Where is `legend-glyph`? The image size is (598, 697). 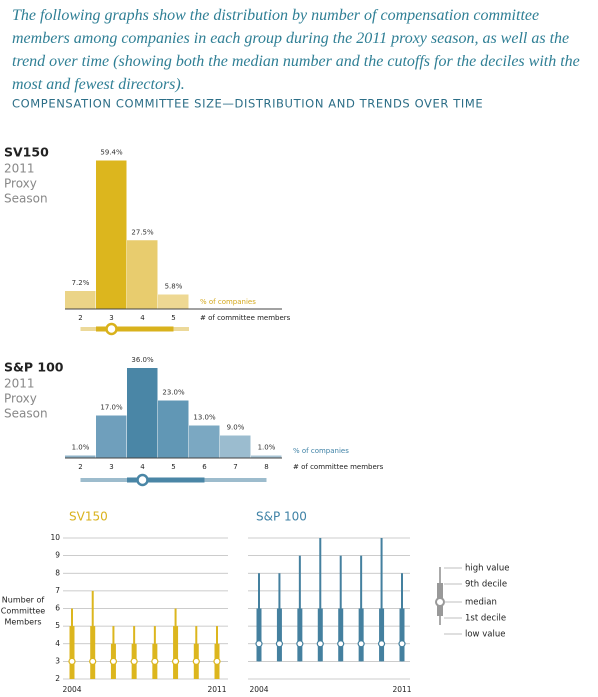 legend-glyph is located at coordinates (440, 602).